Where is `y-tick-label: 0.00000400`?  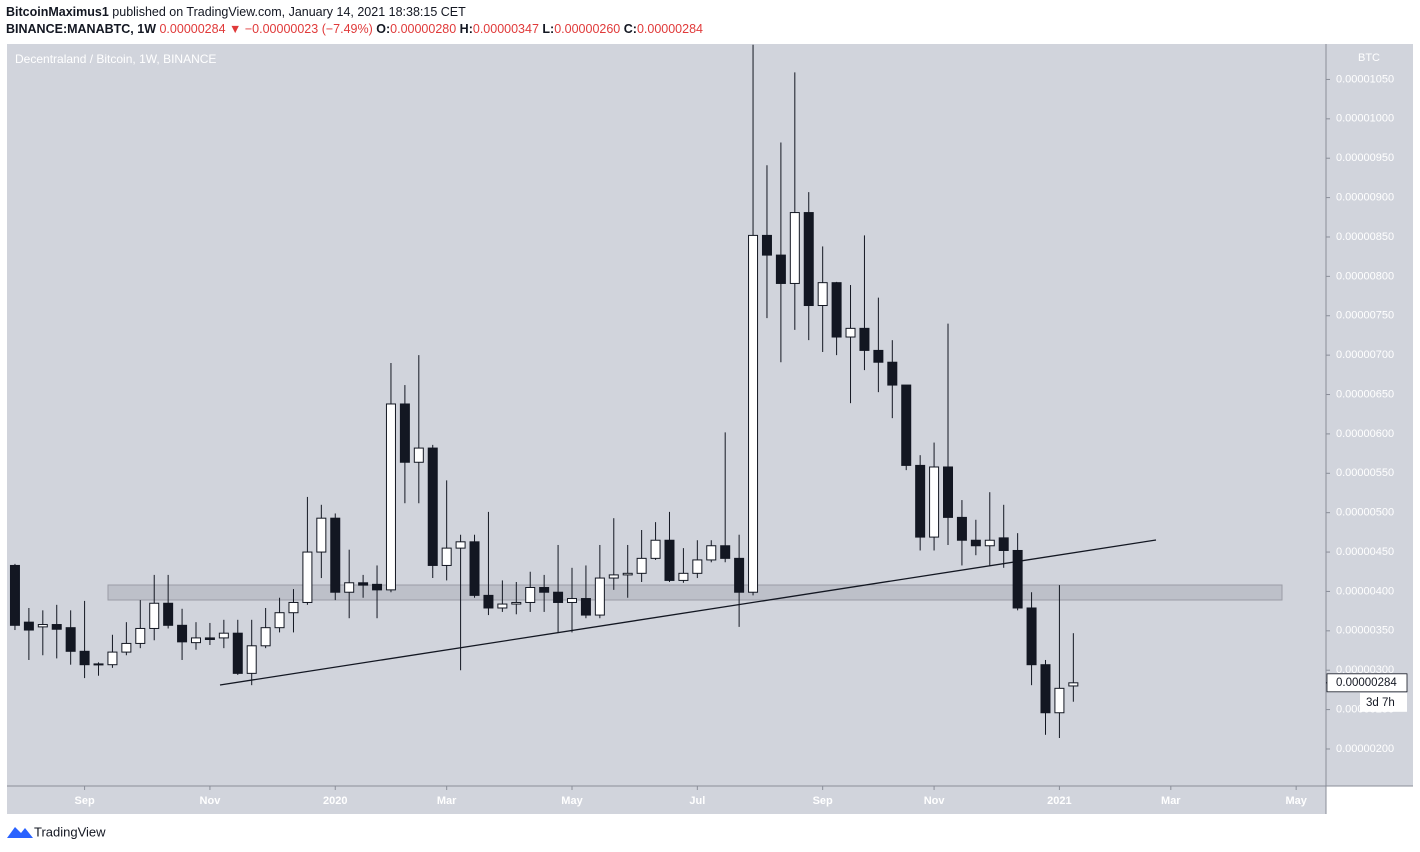 y-tick-label: 0.00000400 is located at coordinates (1365, 591).